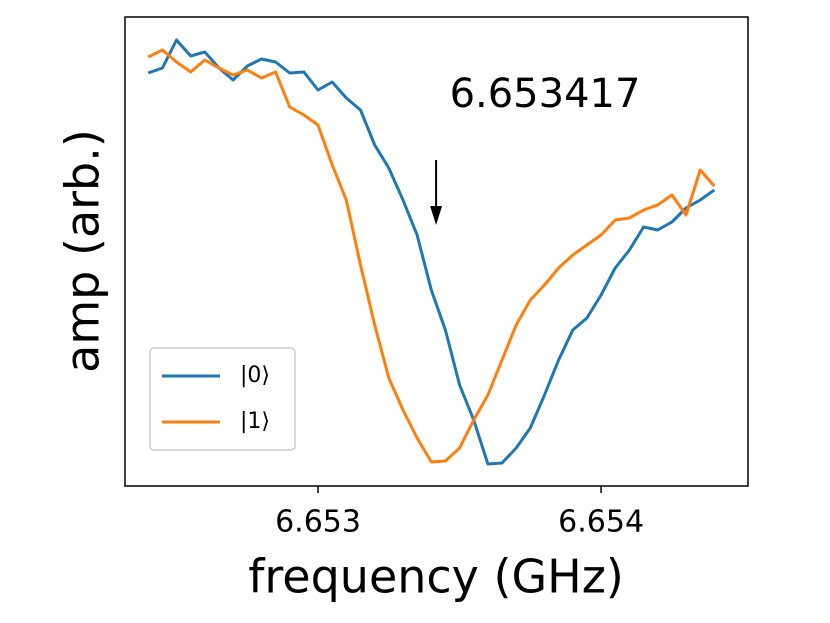 The height and width of the screenshot is (623, 830). Describe the element at coordinates (436, 577) in the screenshot. I see `x-axis-label: frequency (GHz)` at that location.